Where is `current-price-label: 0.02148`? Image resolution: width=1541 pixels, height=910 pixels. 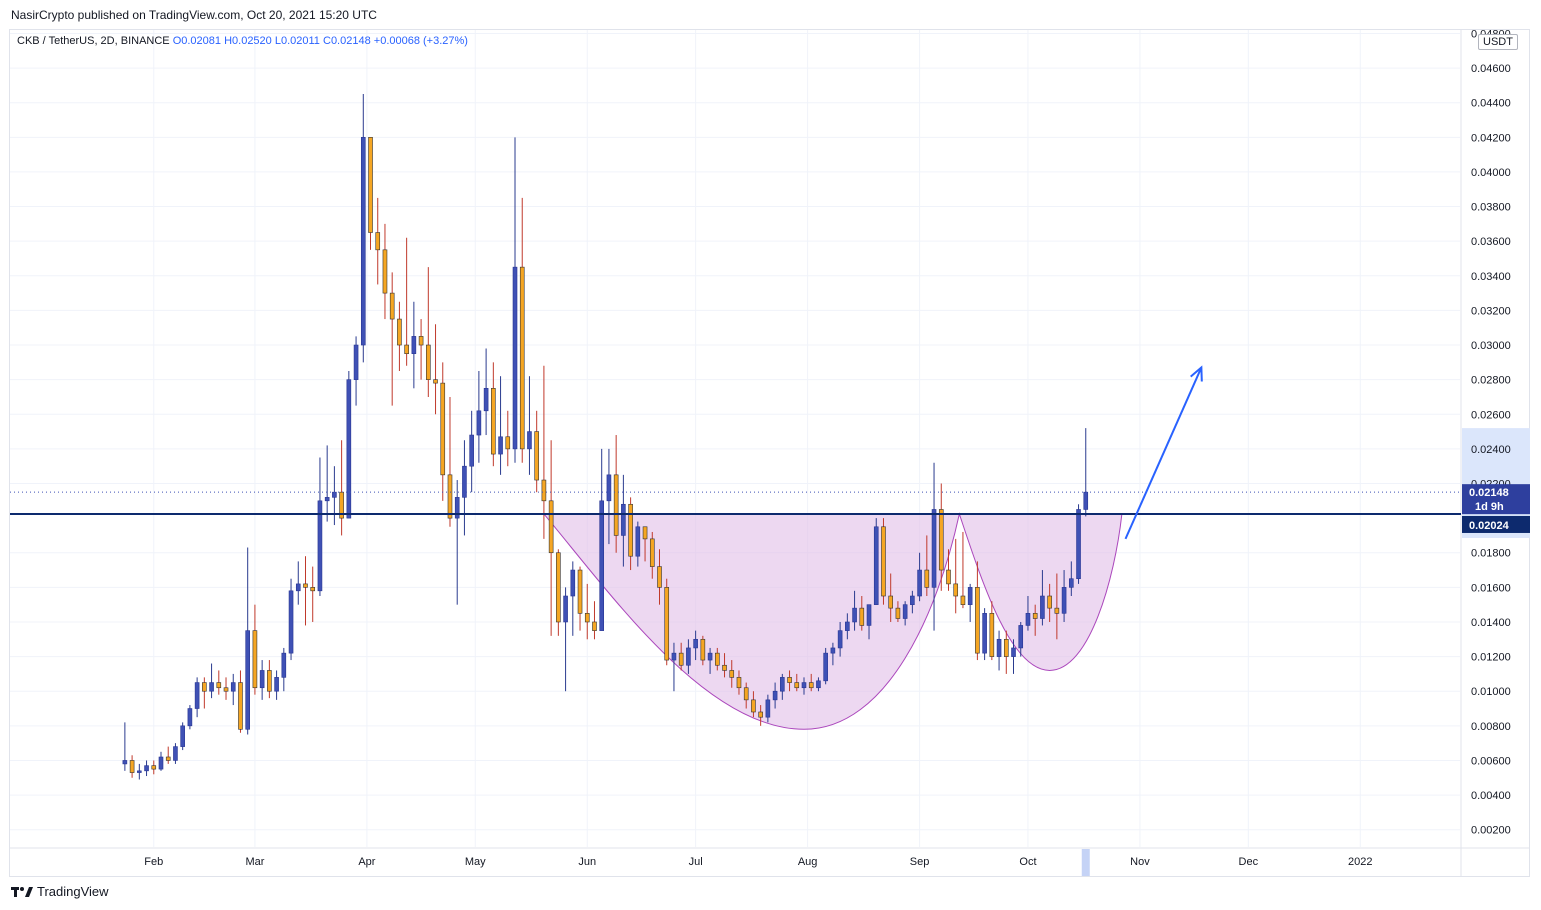 current-price-label: 0.02148 is located at coordinates (1489, 493).